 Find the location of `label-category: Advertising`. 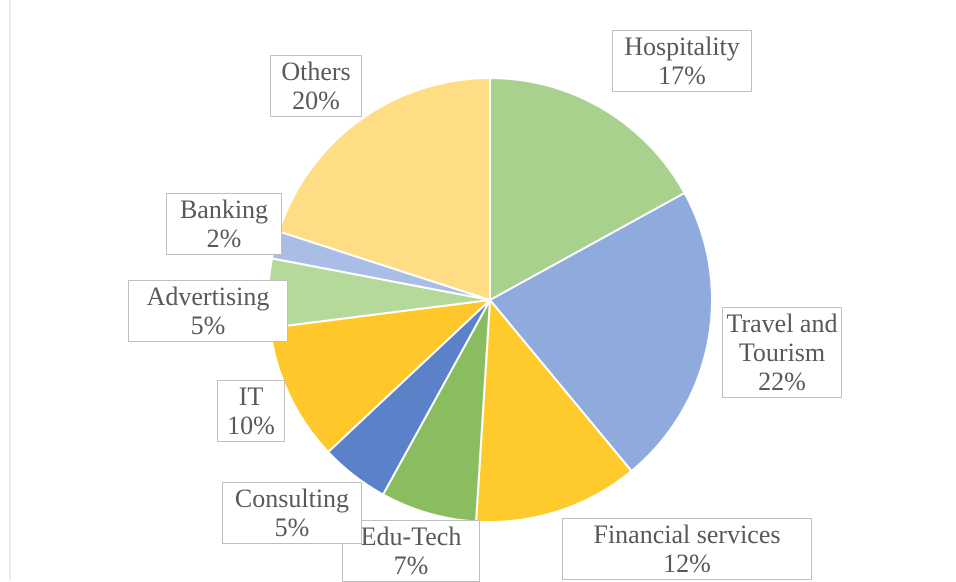

label-category: Advertising is located at coordinates (208, 296).